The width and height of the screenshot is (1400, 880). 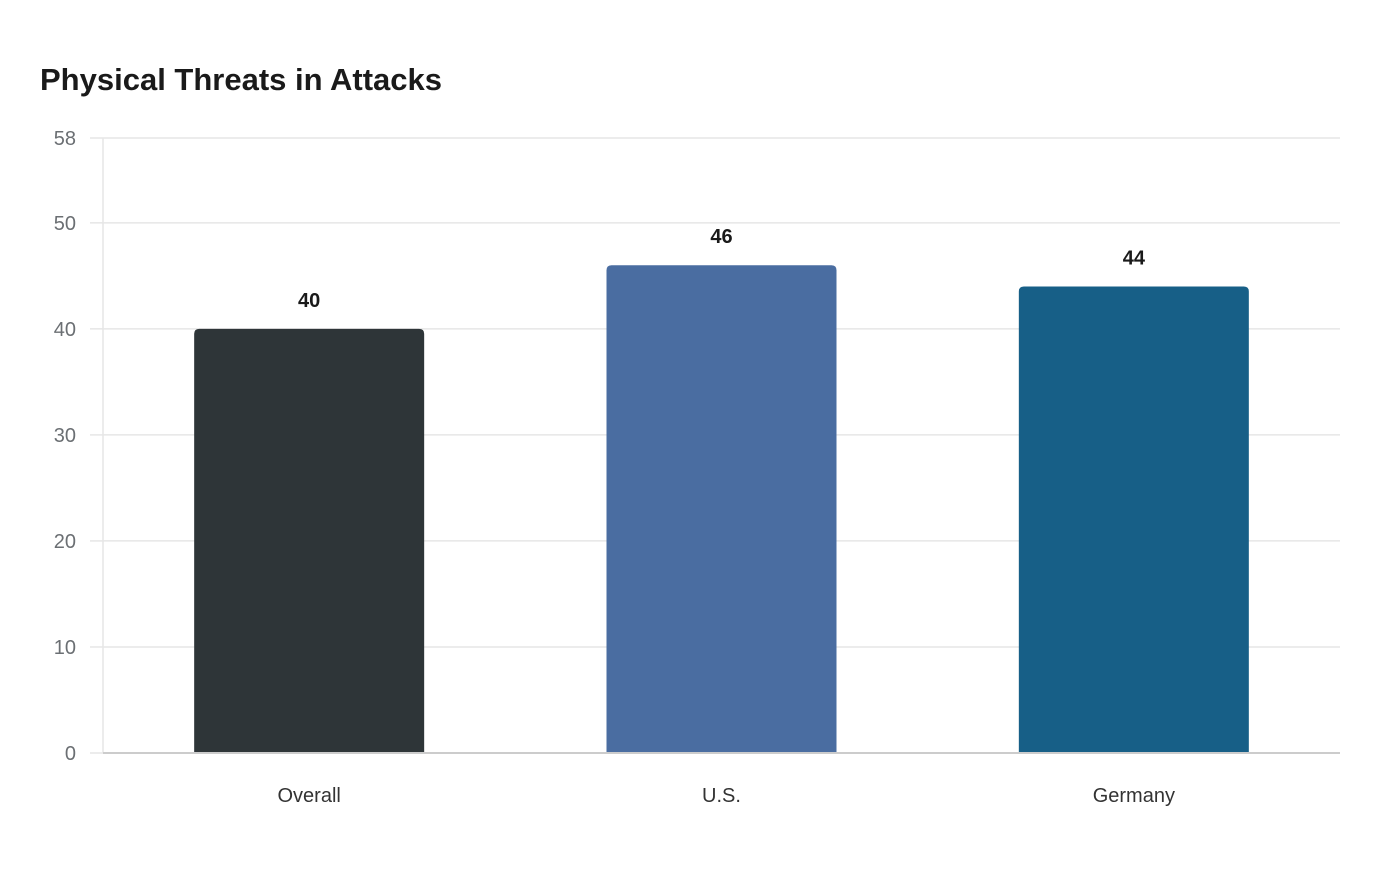 I want to click on x-category-label: U.S., so click(x=721, y=796).